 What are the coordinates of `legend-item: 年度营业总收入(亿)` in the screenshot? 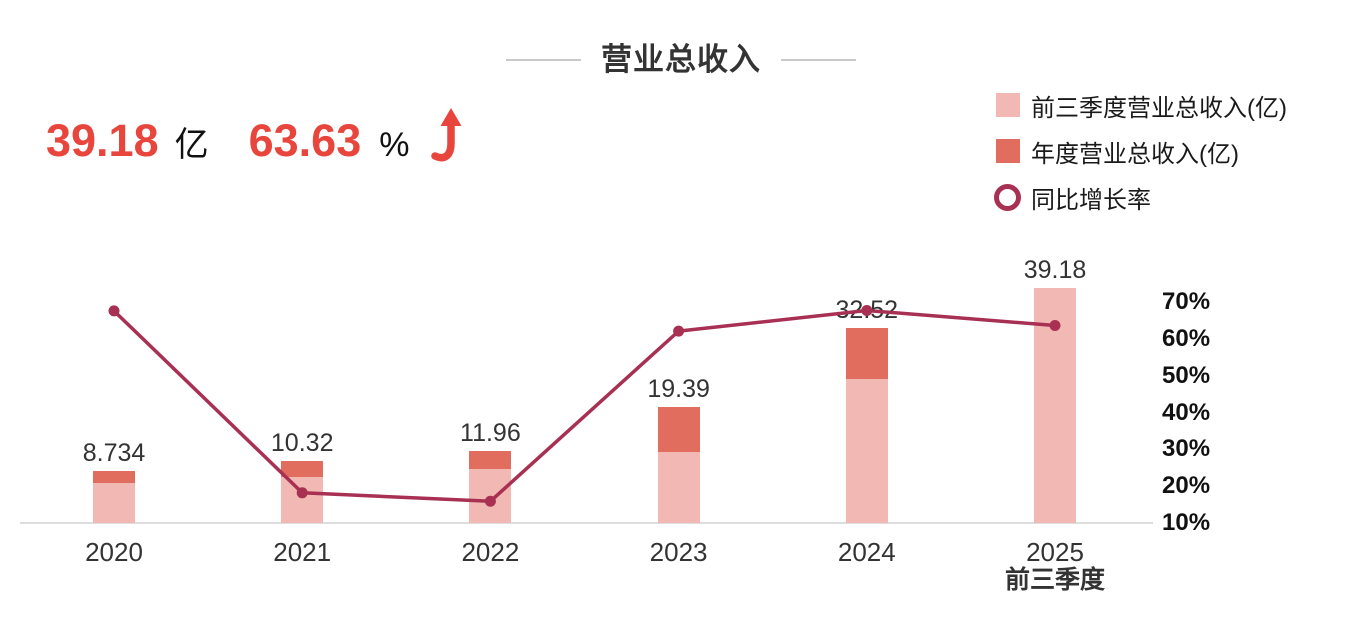 It's located at (1140, 153).